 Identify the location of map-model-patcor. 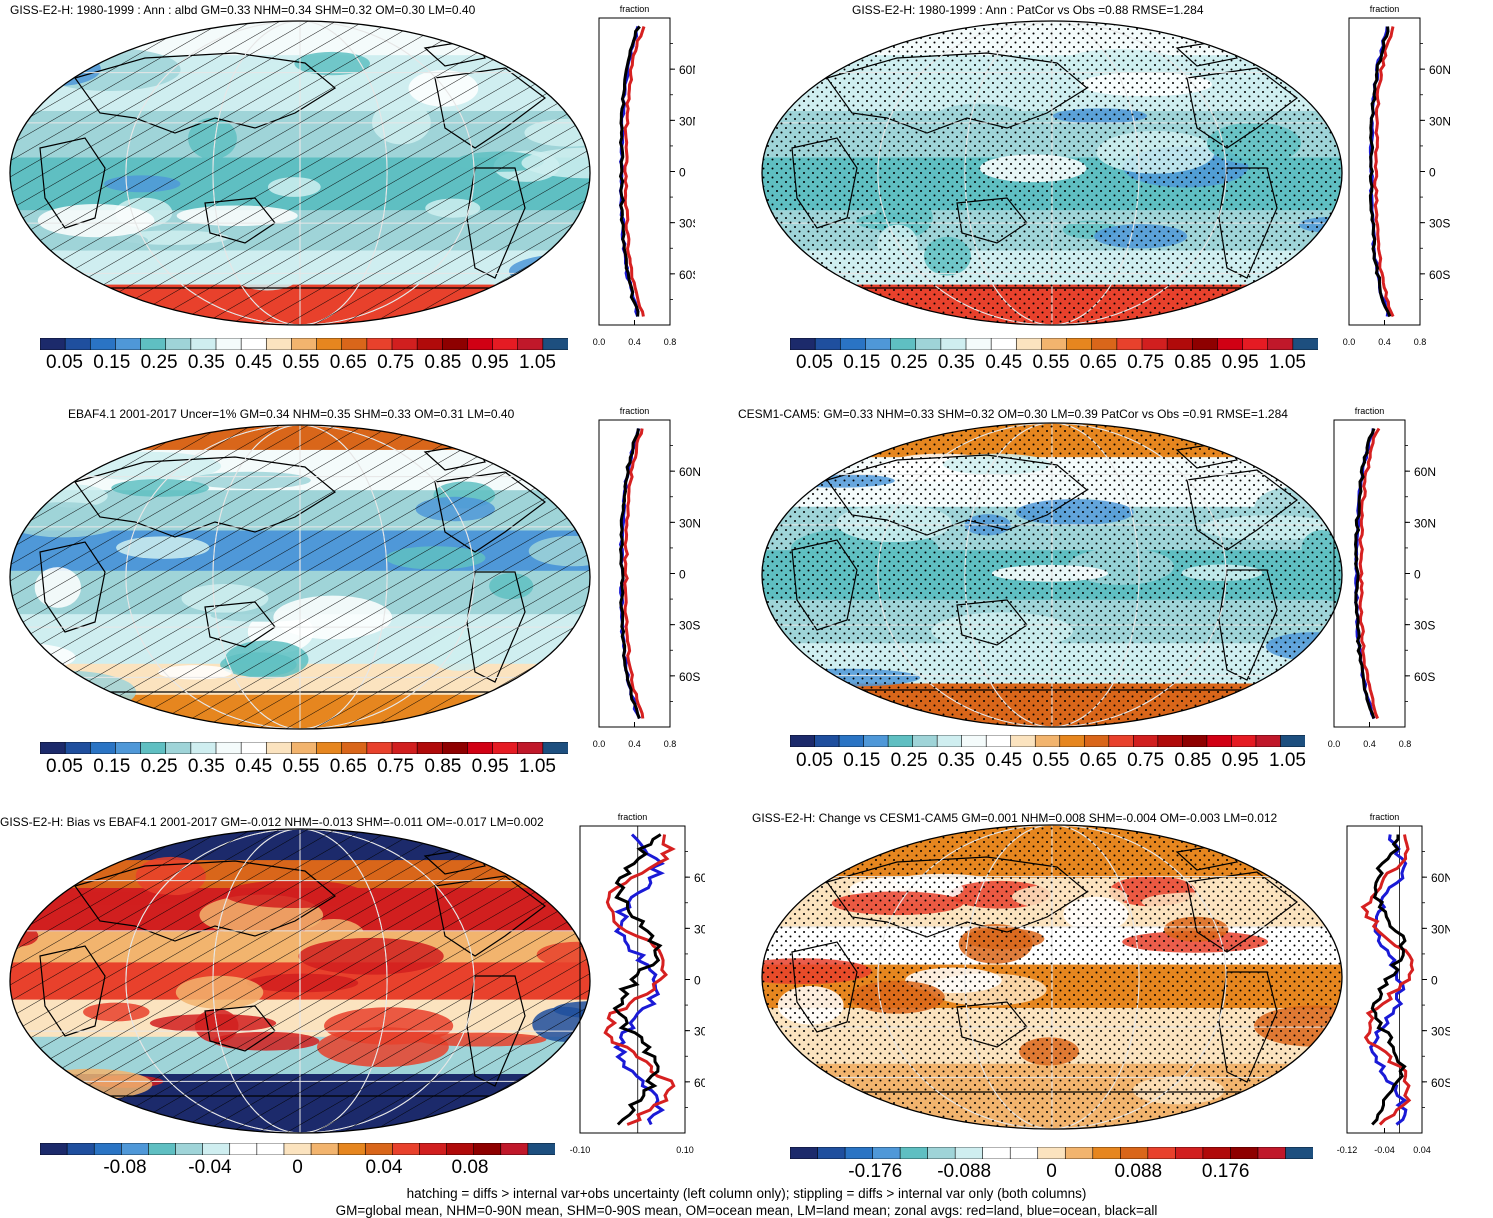
(1052, 173).